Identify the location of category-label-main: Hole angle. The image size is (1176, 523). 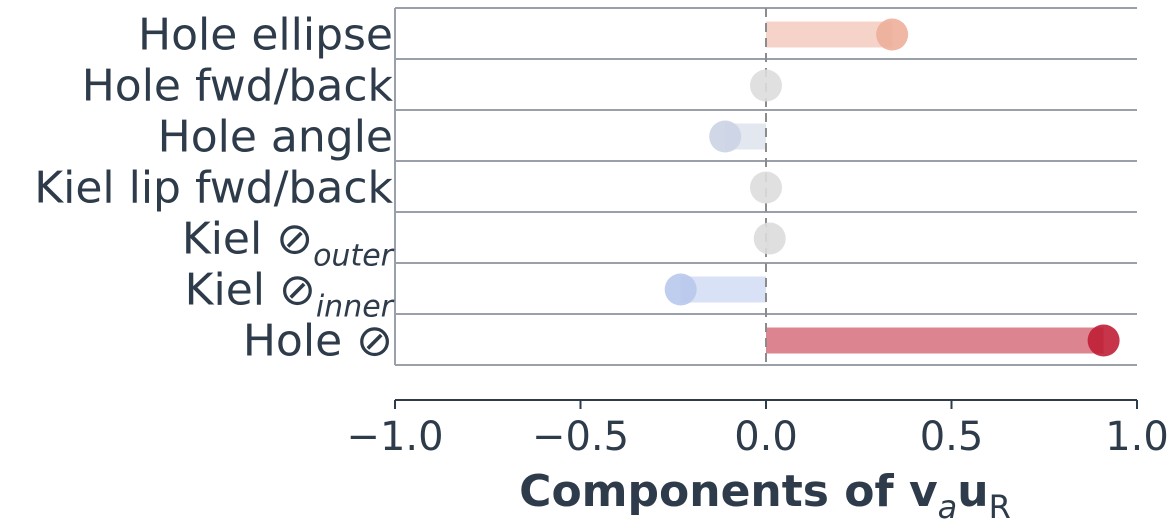
(275, 137).